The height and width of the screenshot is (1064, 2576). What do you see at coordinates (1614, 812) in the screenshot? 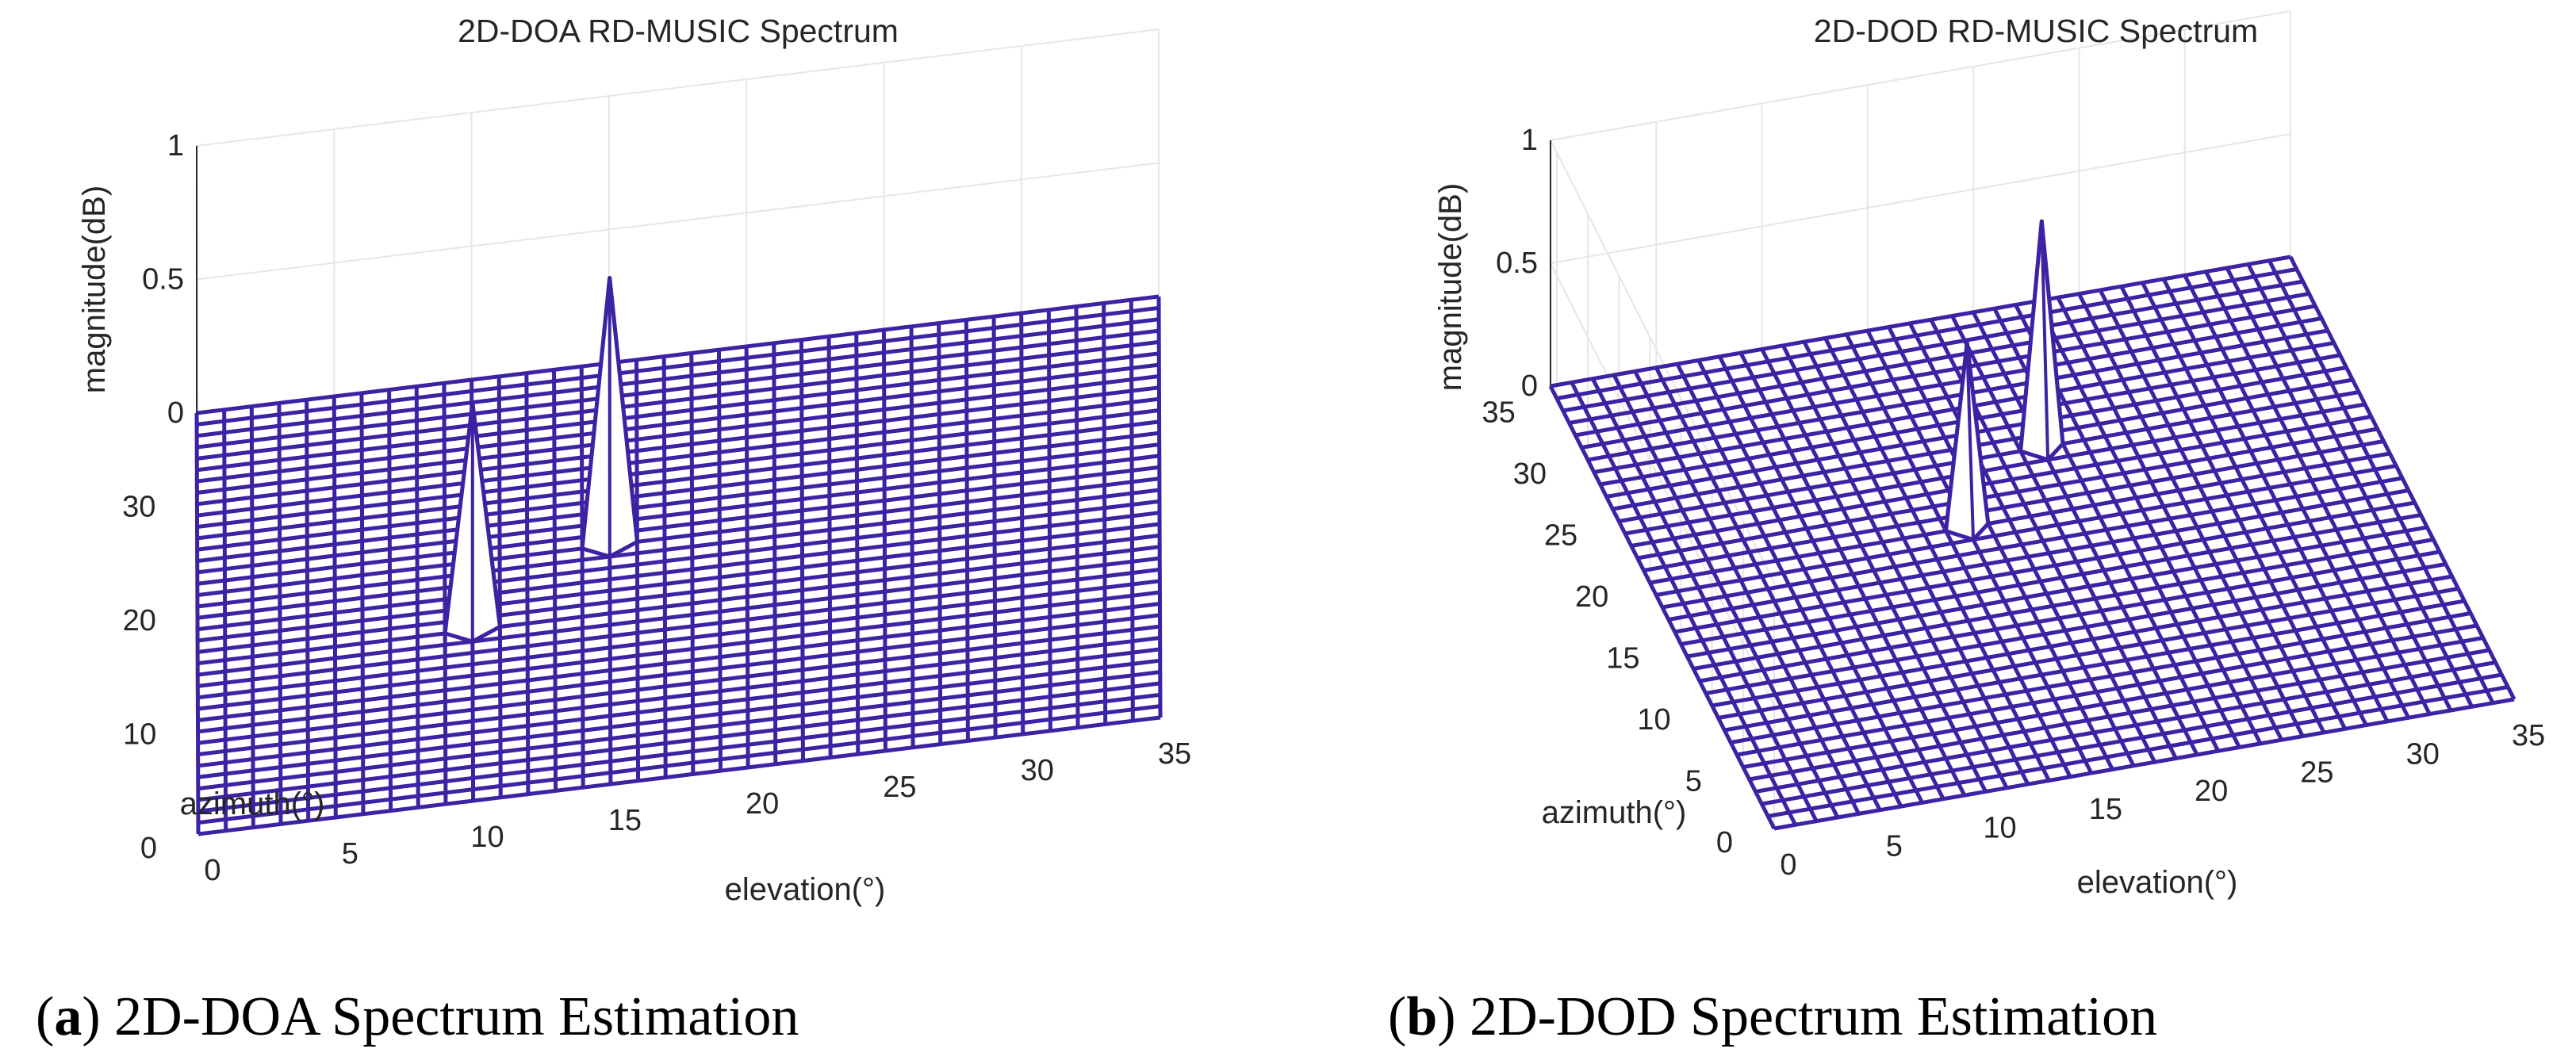
I see `y-axis-label: azimuth(°)` at bounding box center [1614, 812].